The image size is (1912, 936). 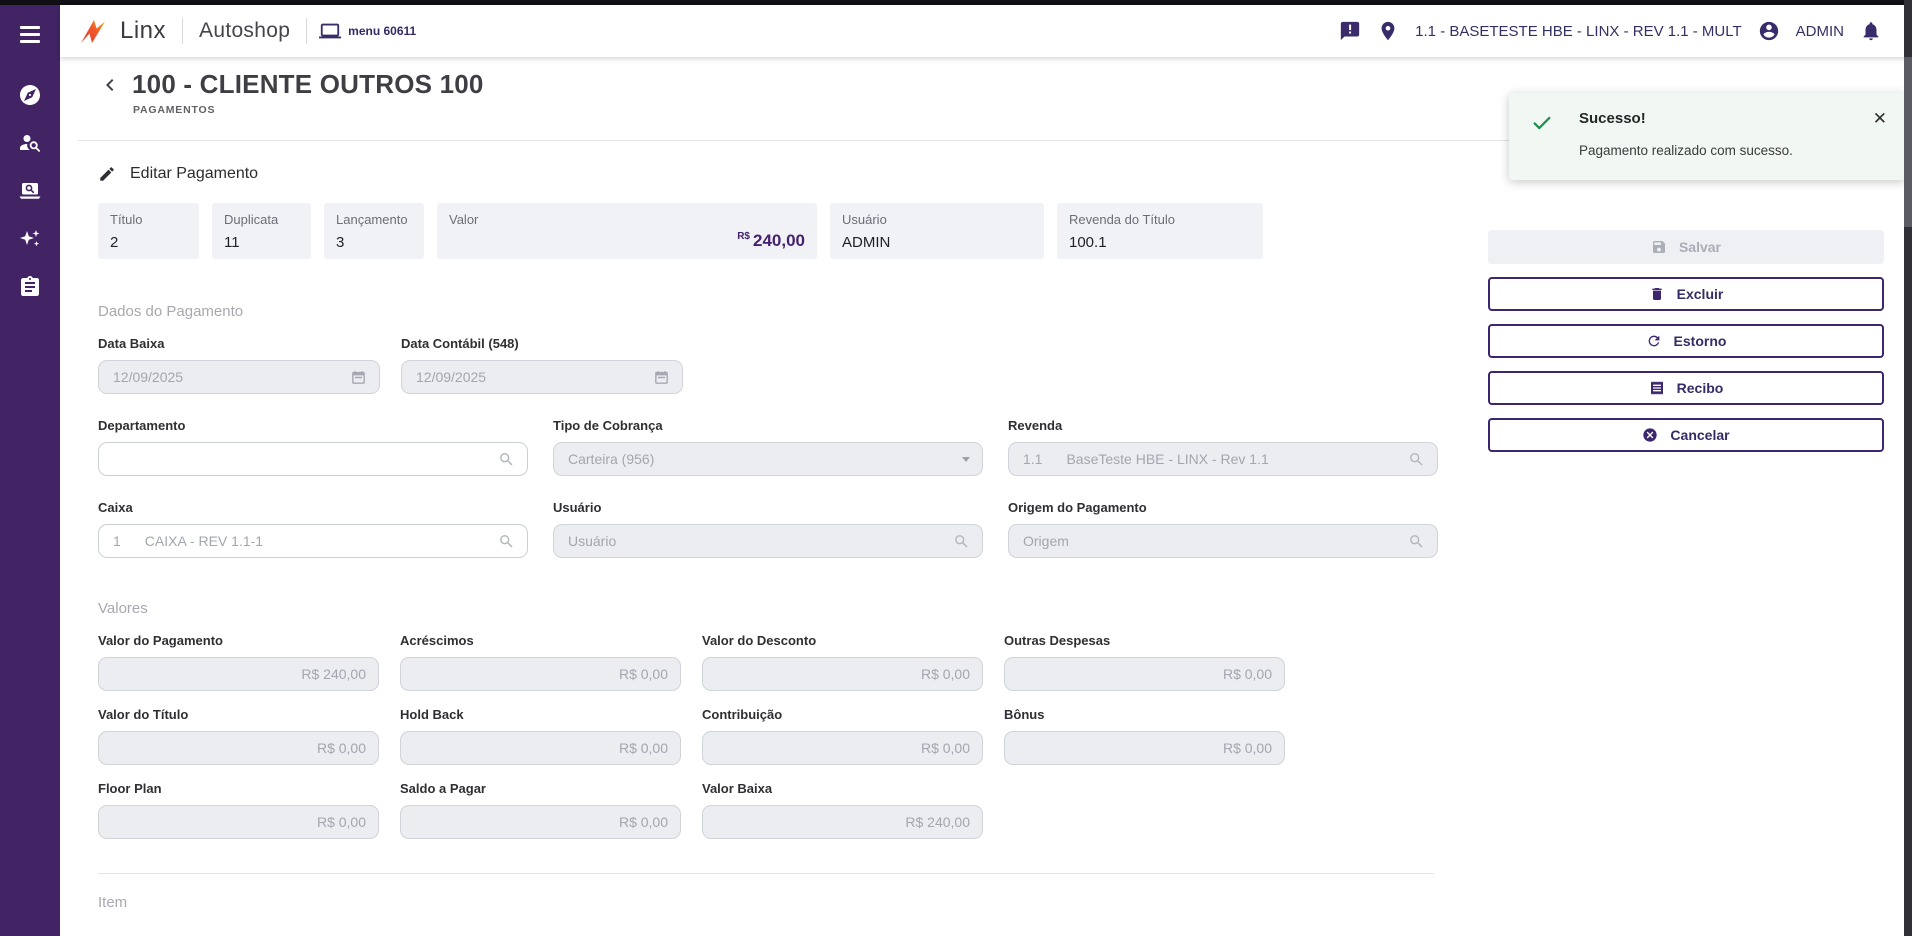 What do you see at coordinates (768, 459) in the screenshot?
I see `tipo-cobranca-select: Carteira (956)` at bounding box center [768, 459].